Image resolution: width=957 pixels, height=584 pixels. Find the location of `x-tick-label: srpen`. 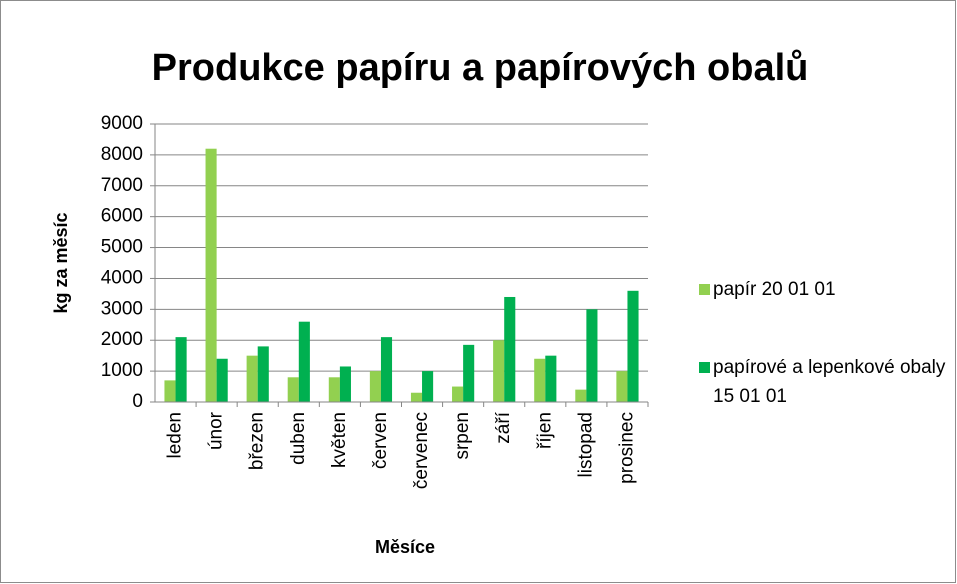

x-tick-label: srpen is located at coordinates (462, 436).